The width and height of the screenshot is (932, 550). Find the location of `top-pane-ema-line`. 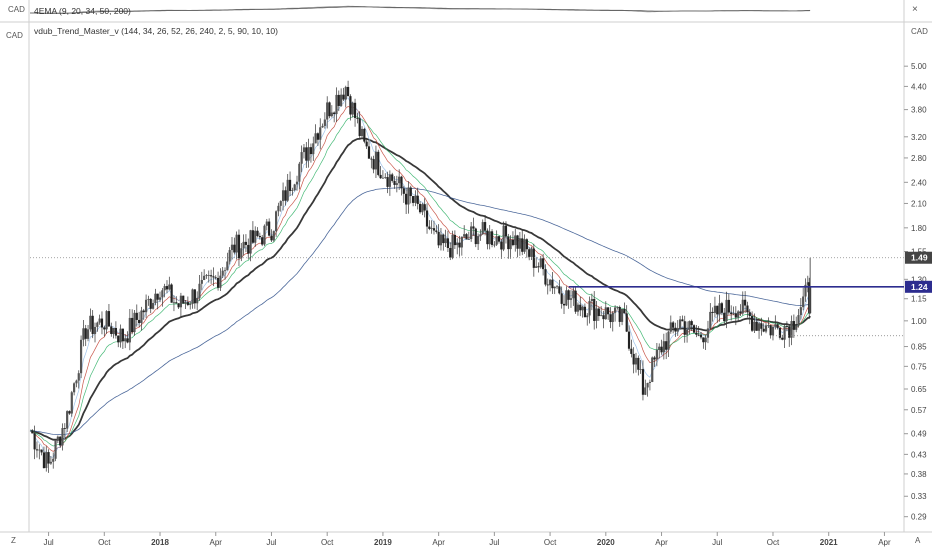

top-pane-ema-line is located at coordinates (420, 10).